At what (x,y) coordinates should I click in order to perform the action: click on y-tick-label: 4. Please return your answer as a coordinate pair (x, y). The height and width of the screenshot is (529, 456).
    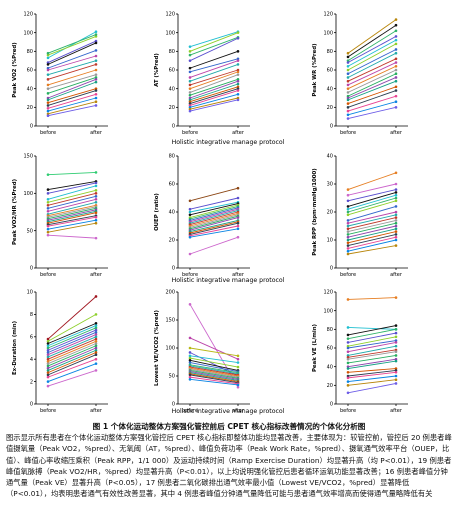
    Looking at the image, I should click on (31, 360).